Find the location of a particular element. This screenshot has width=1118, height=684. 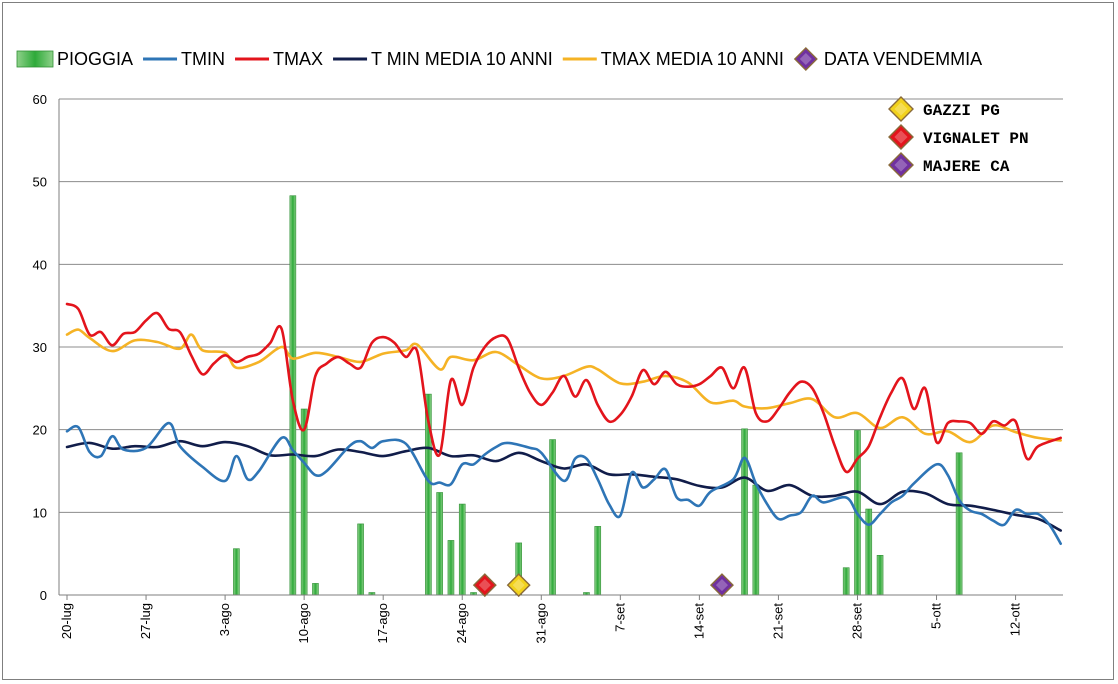

legend-item-rain: PIOGGIA is located at coordinates (74, 59).